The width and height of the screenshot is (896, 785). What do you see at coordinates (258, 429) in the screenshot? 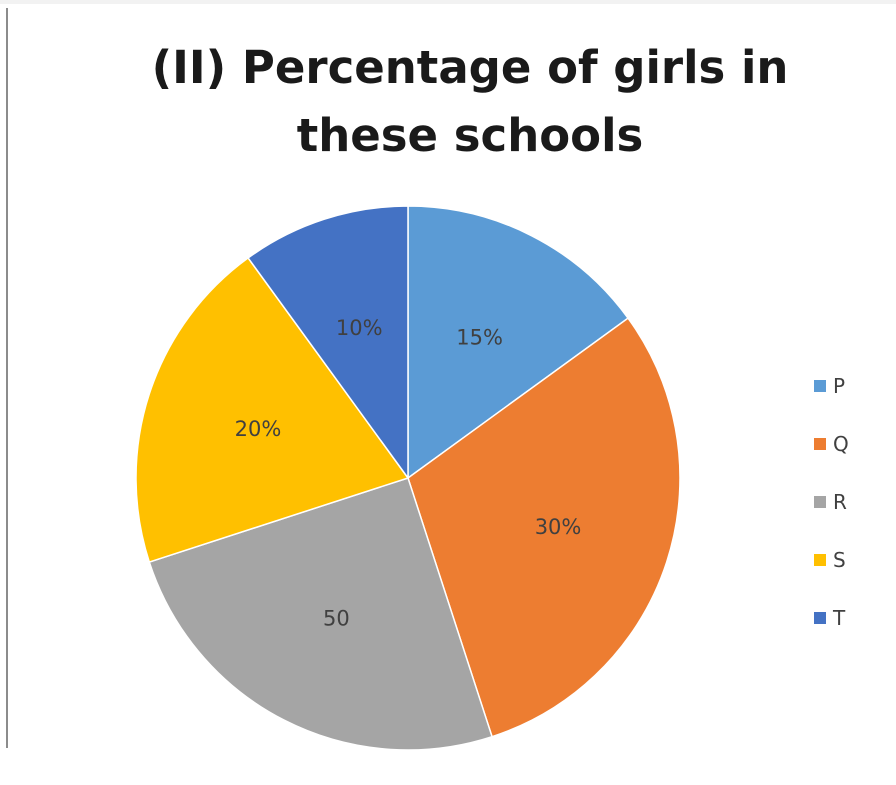
I see `pie-data-label-s: 20%` at bounding box center [258, 429].